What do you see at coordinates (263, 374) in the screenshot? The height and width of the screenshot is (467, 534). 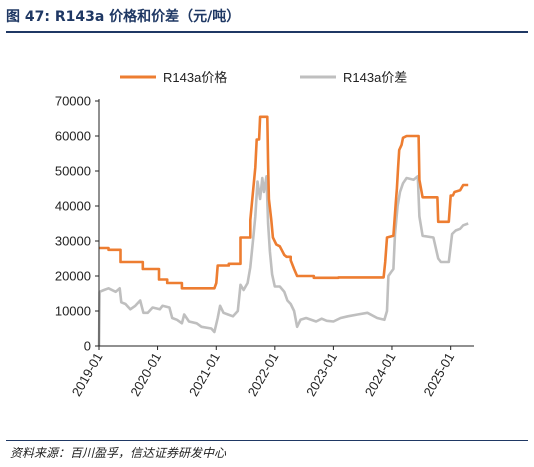 I see `x-tick-label: 2022-01` at bounding box center [263, 374].